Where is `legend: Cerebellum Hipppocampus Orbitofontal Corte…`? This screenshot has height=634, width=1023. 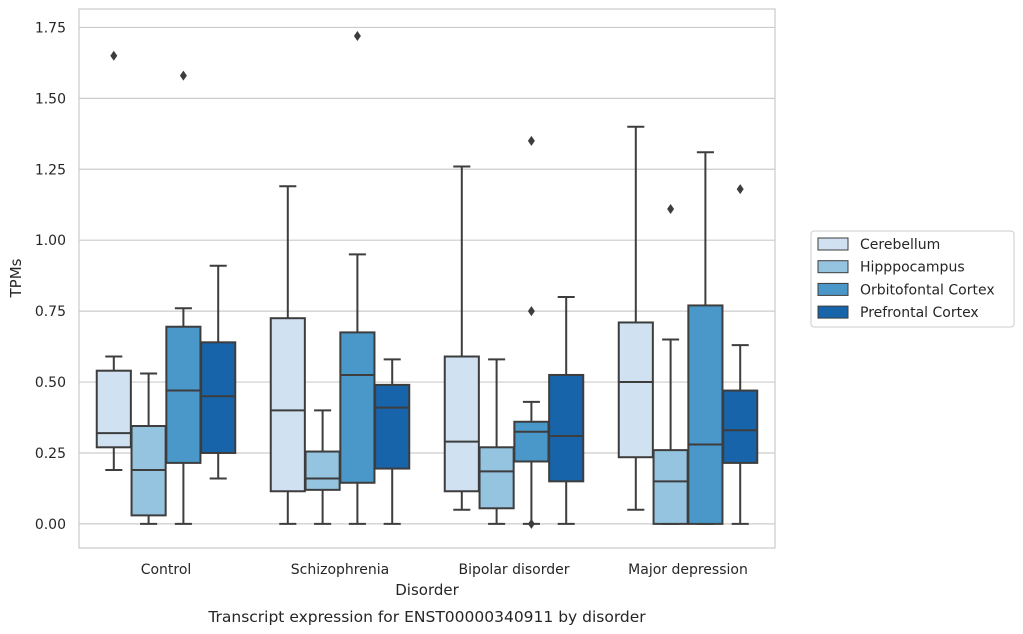 legend: Cerebellum Hipppocampus Orbitofontal Corte… is located at coordinates (912, 279).